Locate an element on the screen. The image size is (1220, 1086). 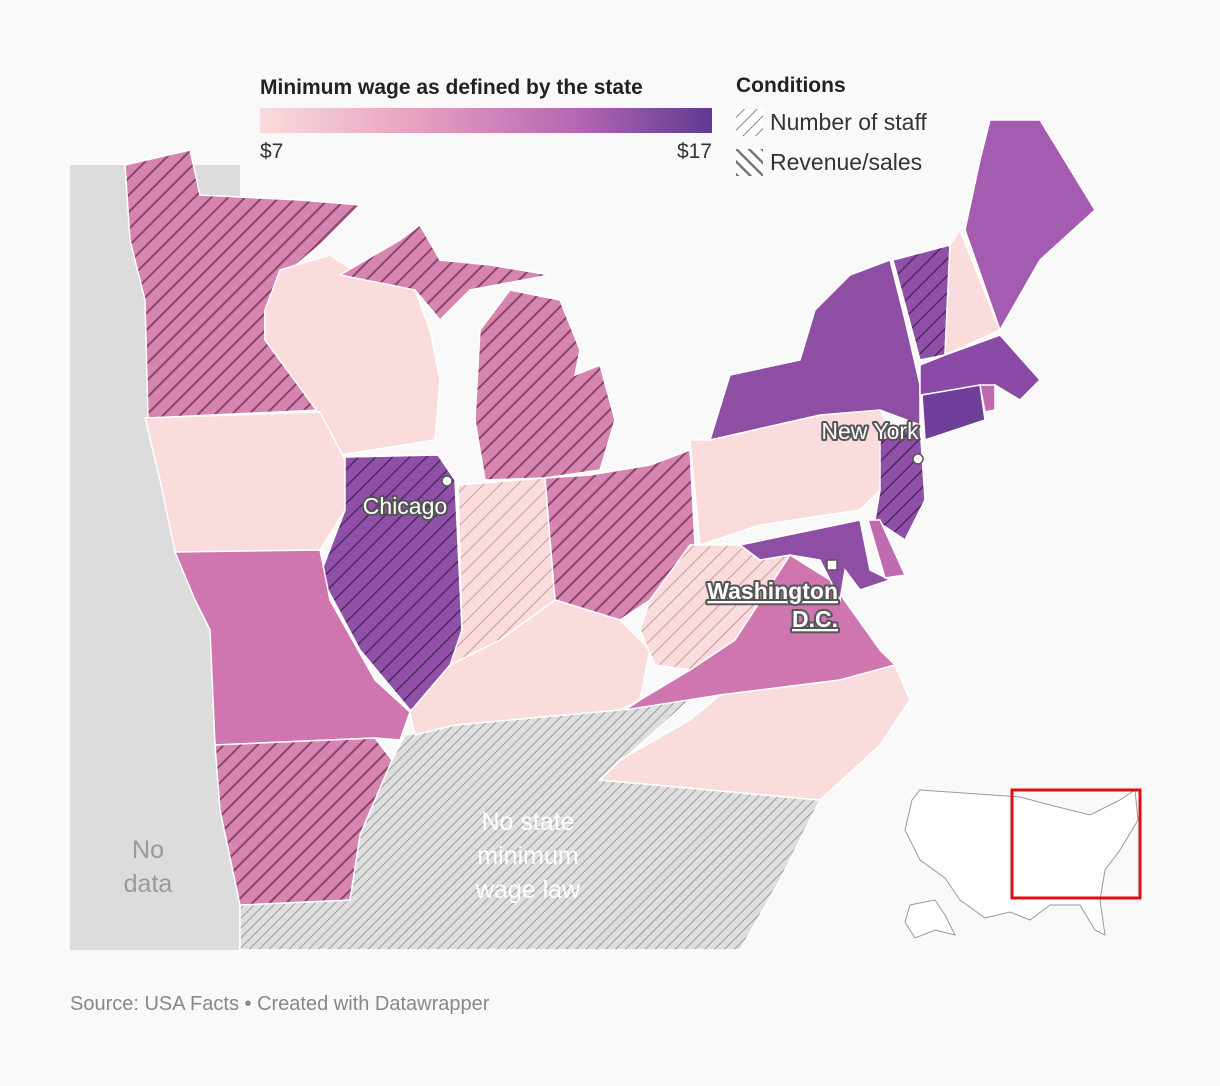
no-data-label: No is located at coordinates (148, 850).